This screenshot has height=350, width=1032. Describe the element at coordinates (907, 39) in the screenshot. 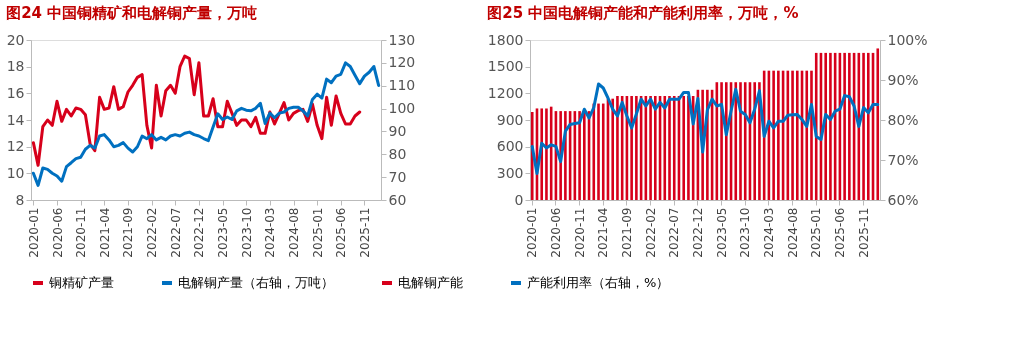

I see `y2-tick-label: 100%` at that location.